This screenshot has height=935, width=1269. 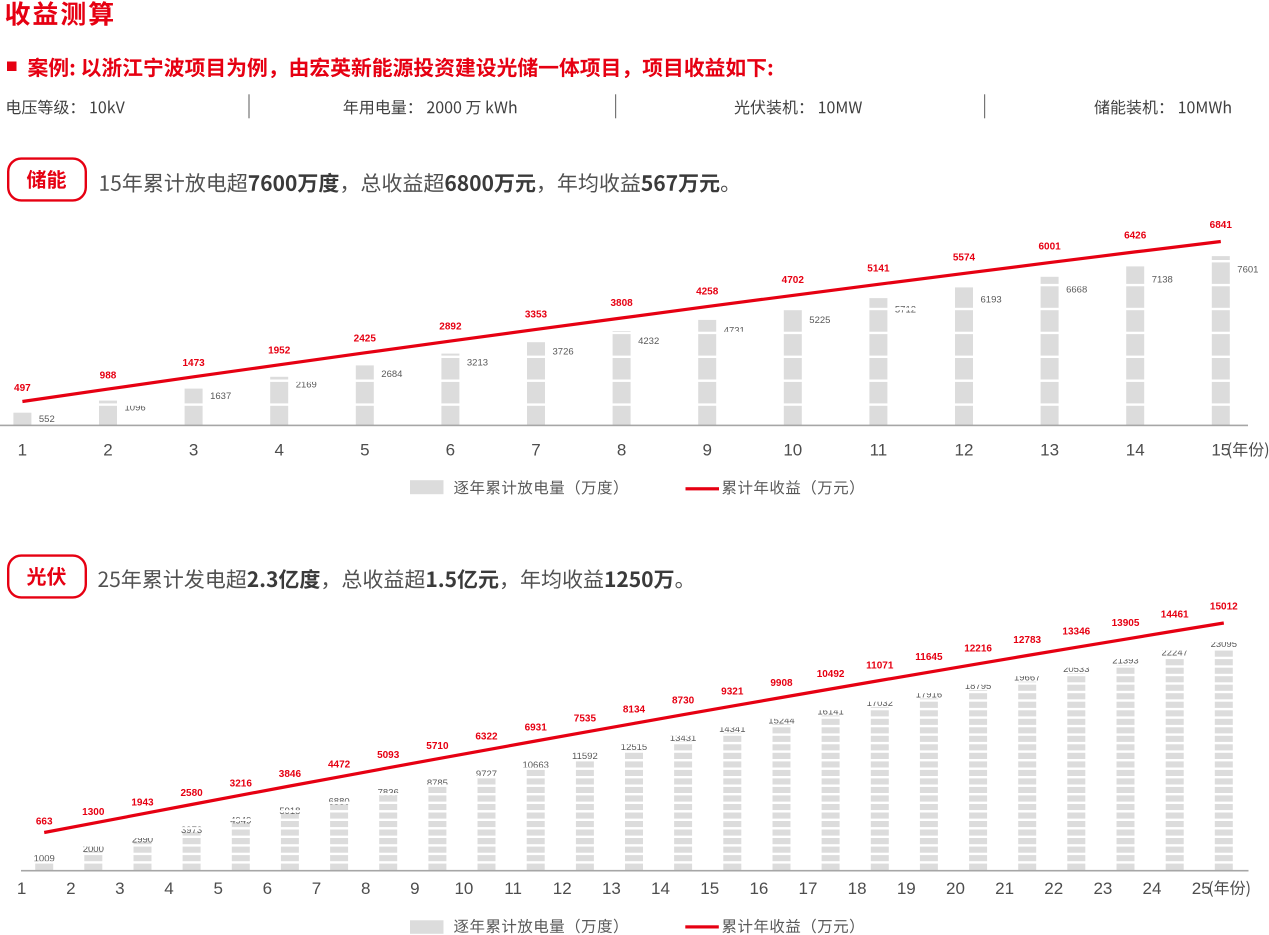 I want to click on svg-text: 7535, so click(x=585, y=719).